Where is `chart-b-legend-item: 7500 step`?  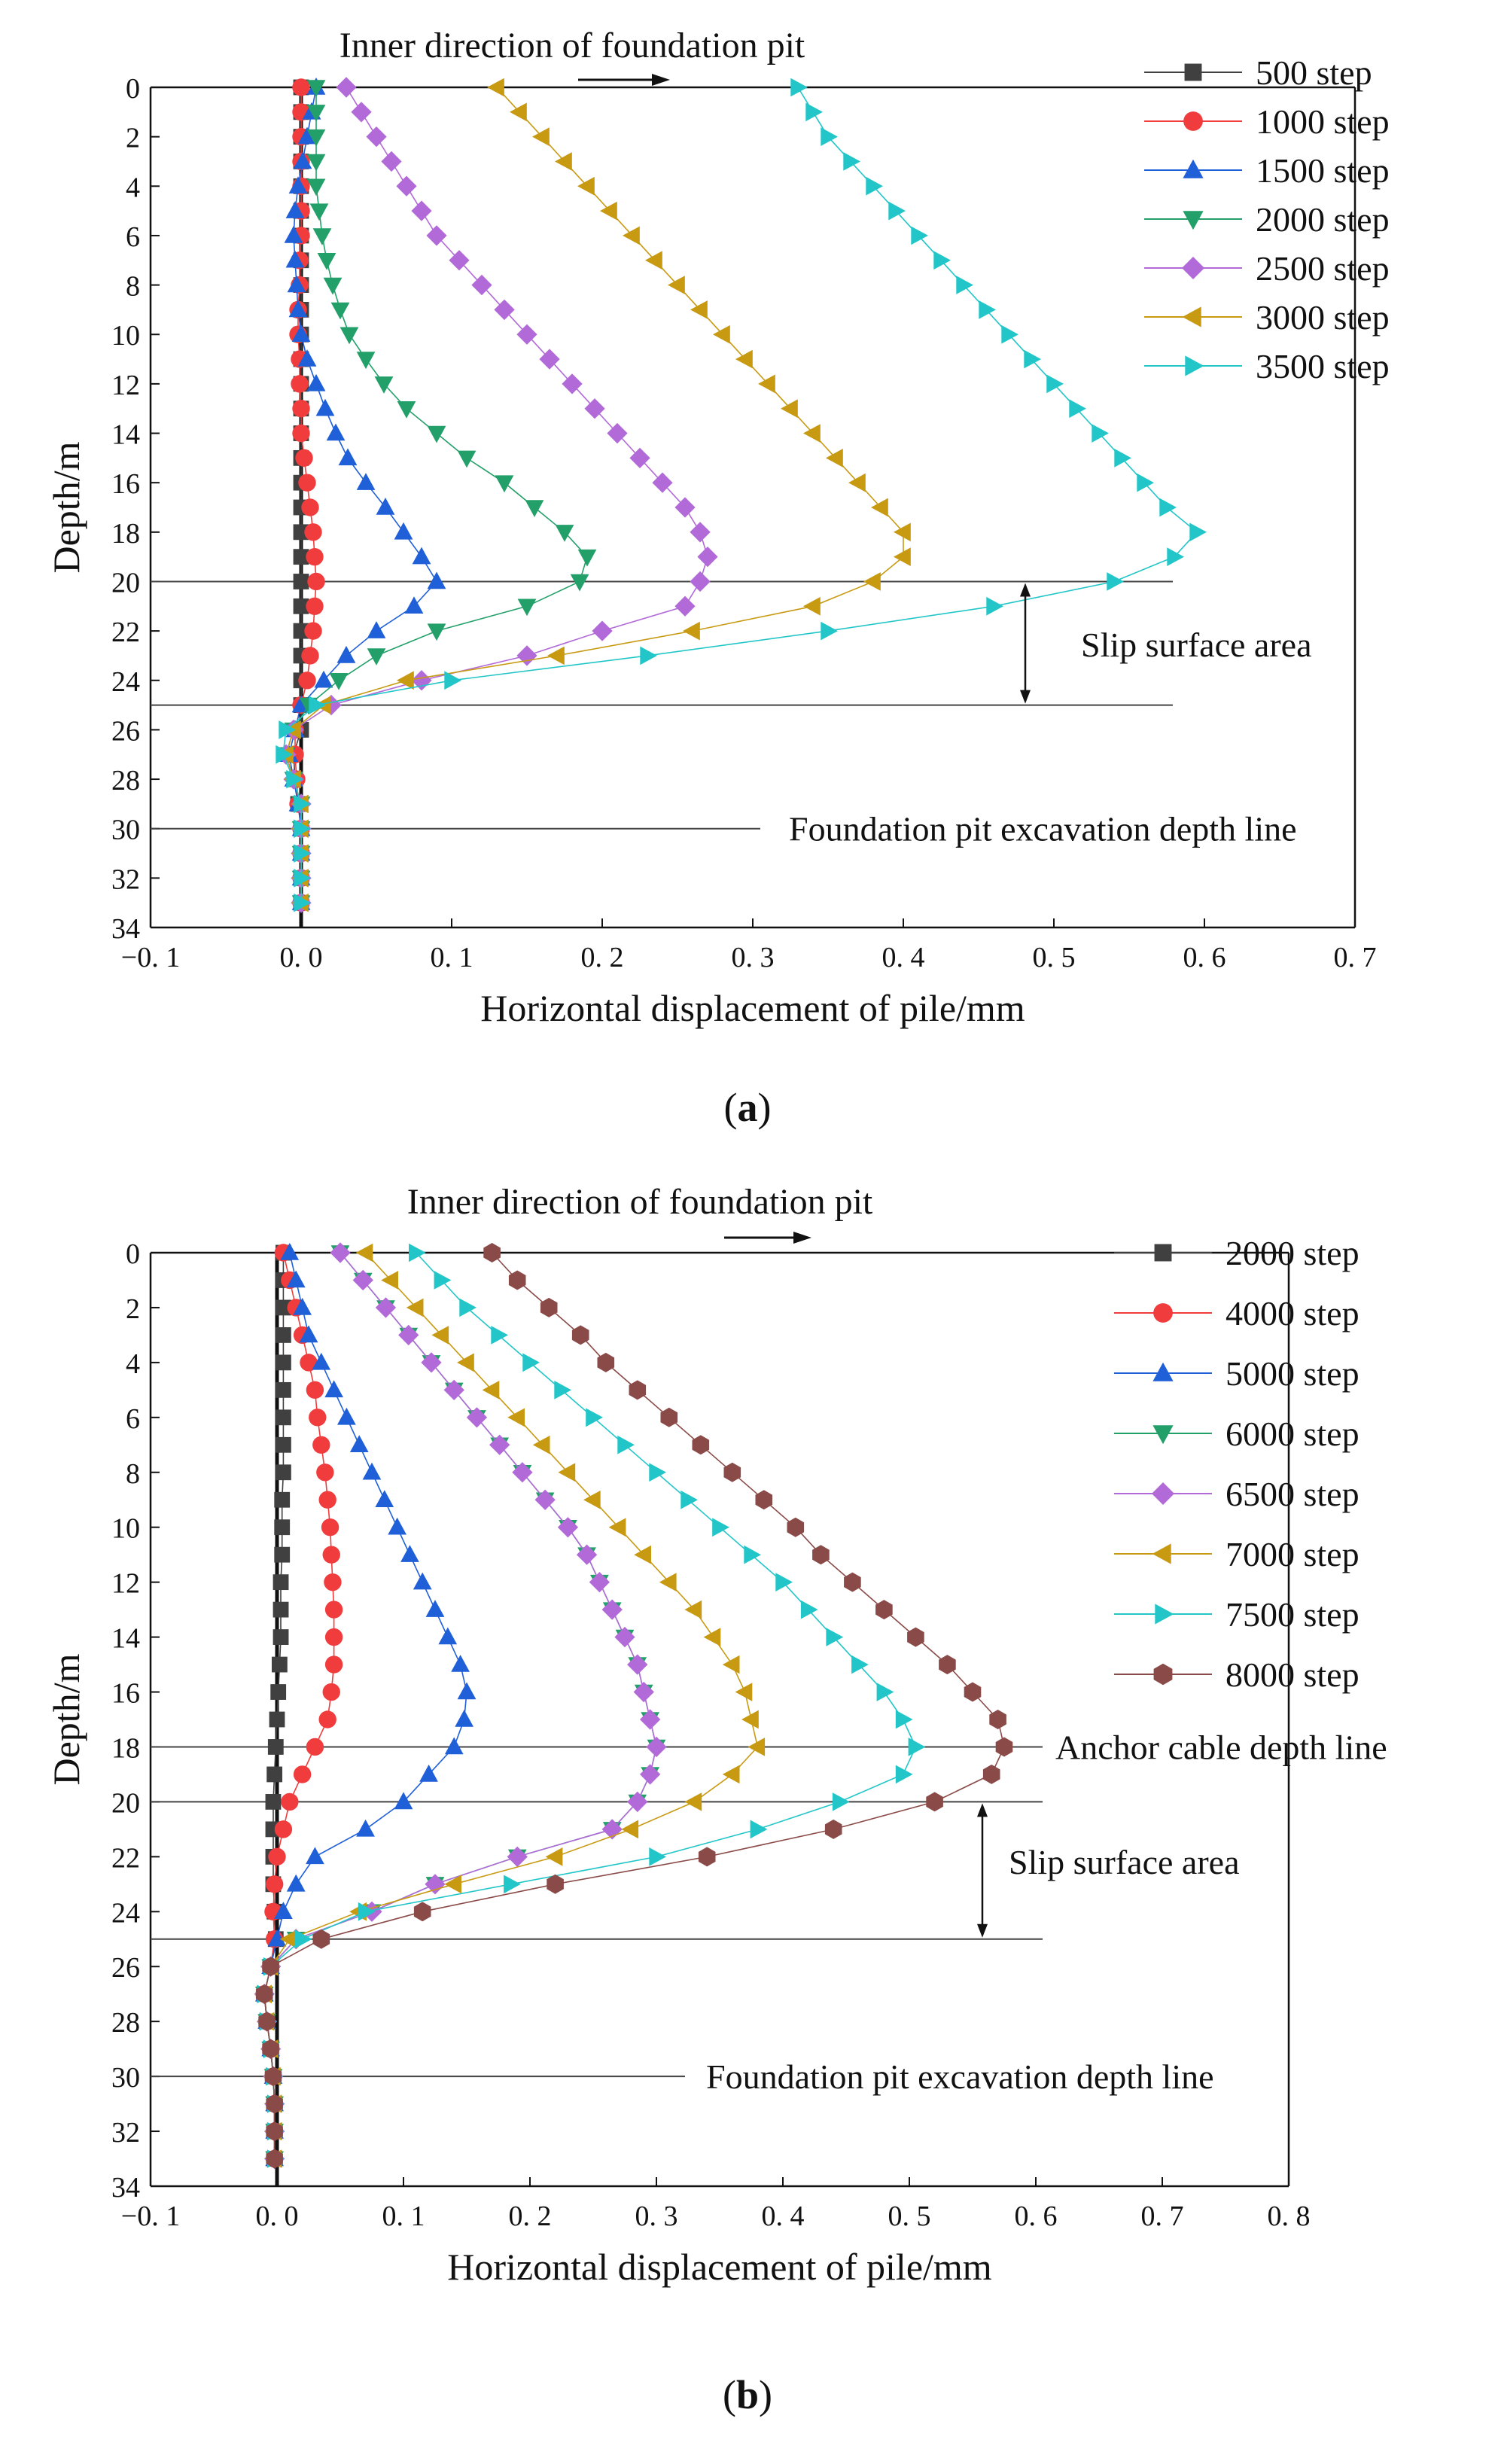 chart-b-legend-item: 7500 step is located at coordinates (1237, 1614).